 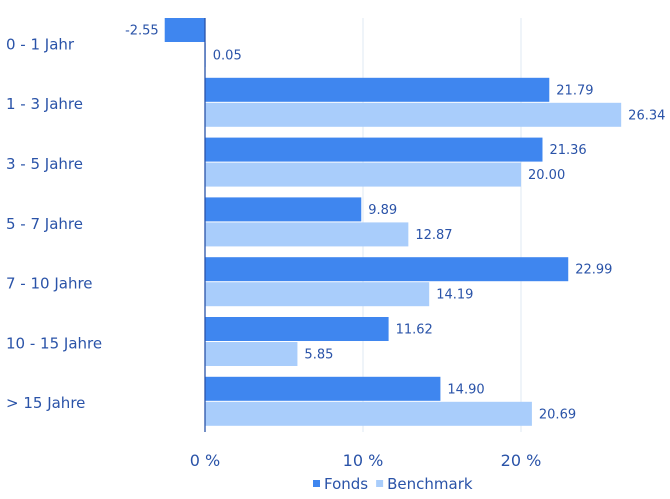 I want to click on legend-label: Benchmark, so click(x=430, y=484).